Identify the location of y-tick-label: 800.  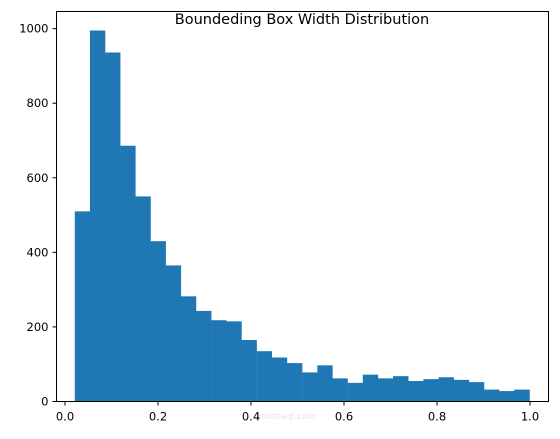
(38, 103).